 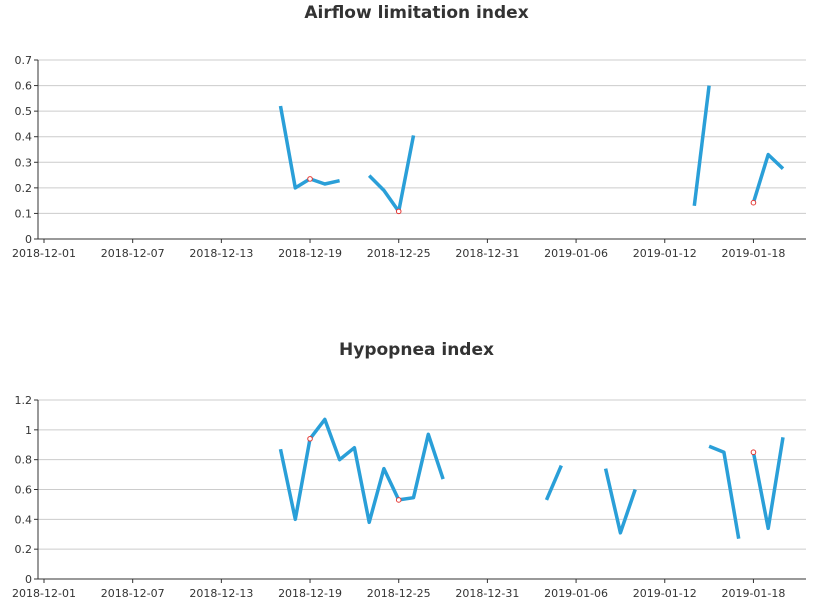 I want to click on y-tick-label: 0.8, so click(x=24, y=460).